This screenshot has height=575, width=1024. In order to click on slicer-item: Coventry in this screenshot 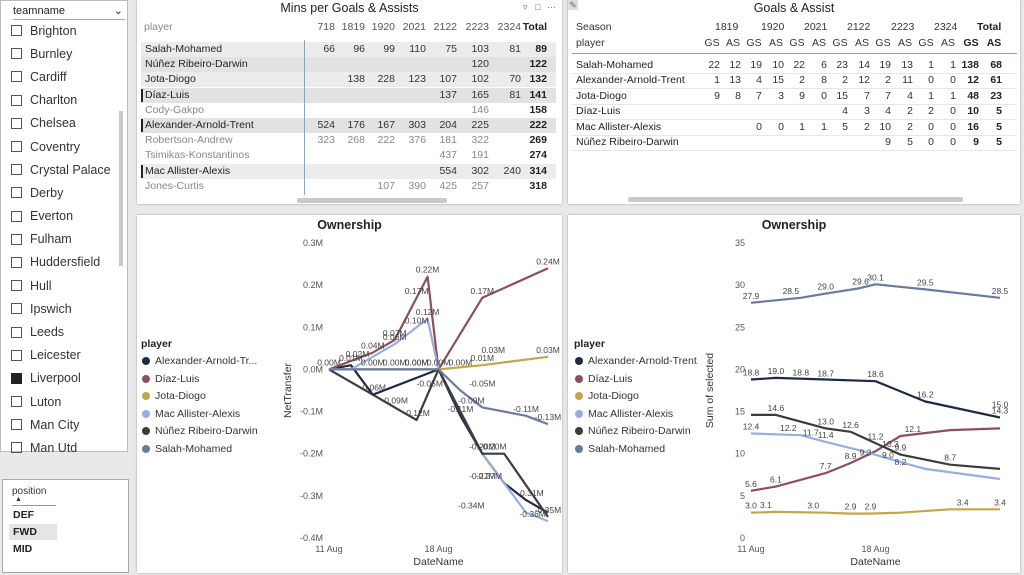, I will do `click(65, 146)`.